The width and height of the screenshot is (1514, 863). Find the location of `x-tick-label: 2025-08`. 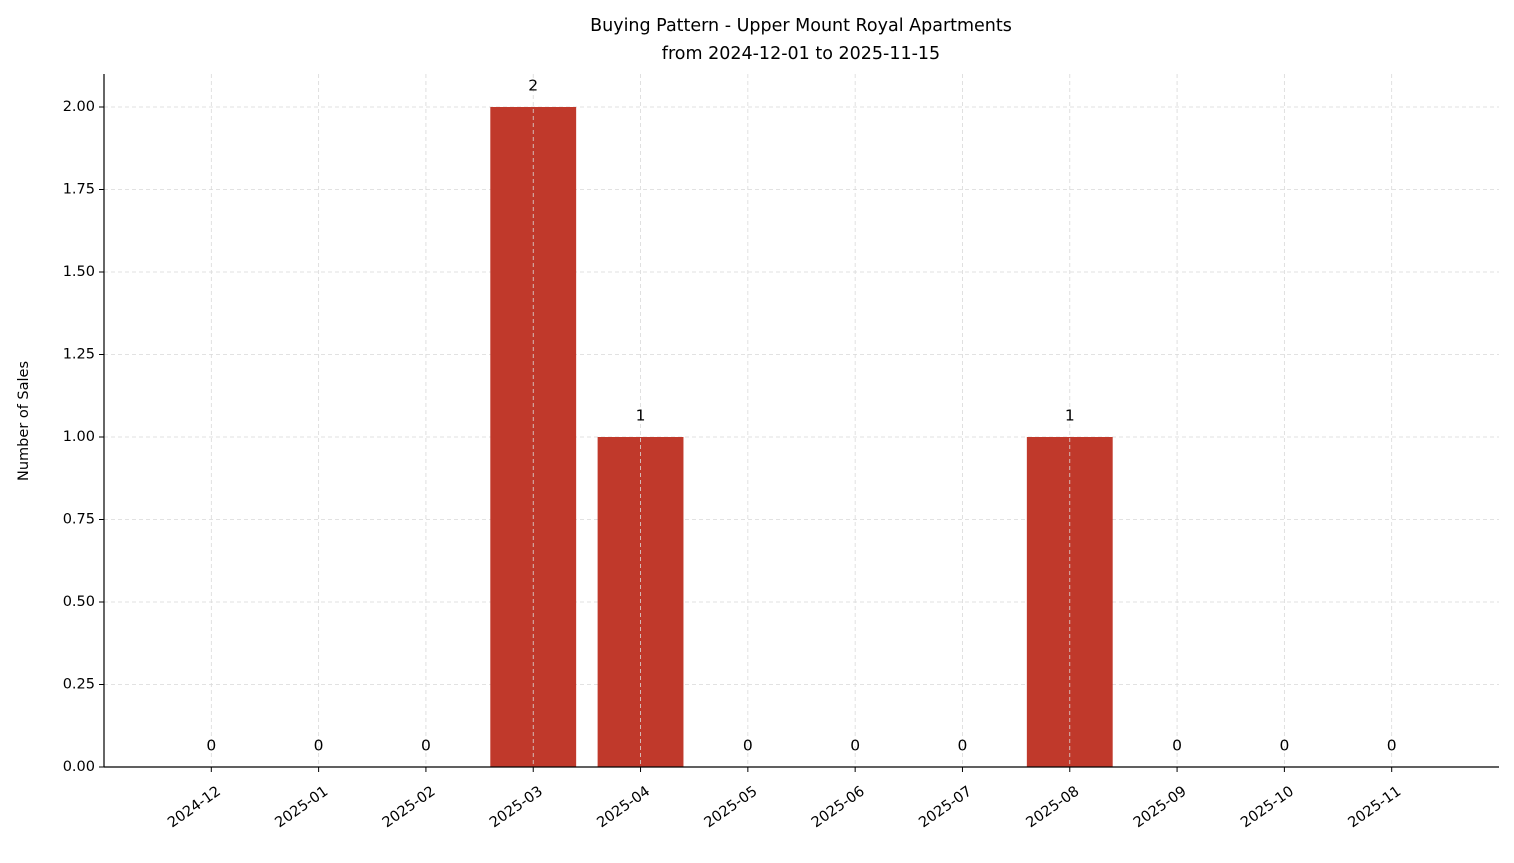

x-tick-label: 2025-08 is located at coordinates (1053, 807).